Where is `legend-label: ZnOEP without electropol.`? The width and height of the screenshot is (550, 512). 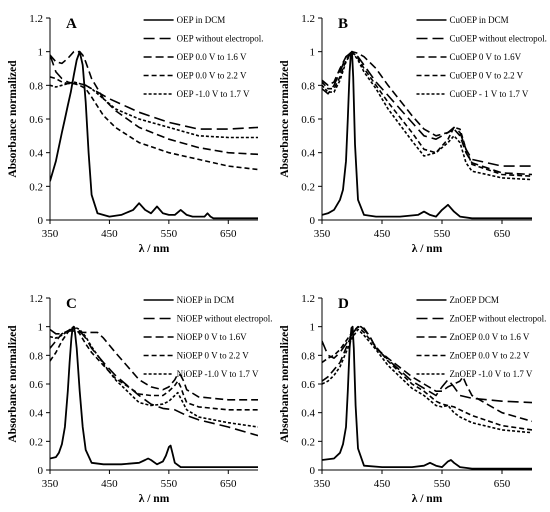 legend-label: ZnOEP without electropol. is located at coordinates (498, 319).